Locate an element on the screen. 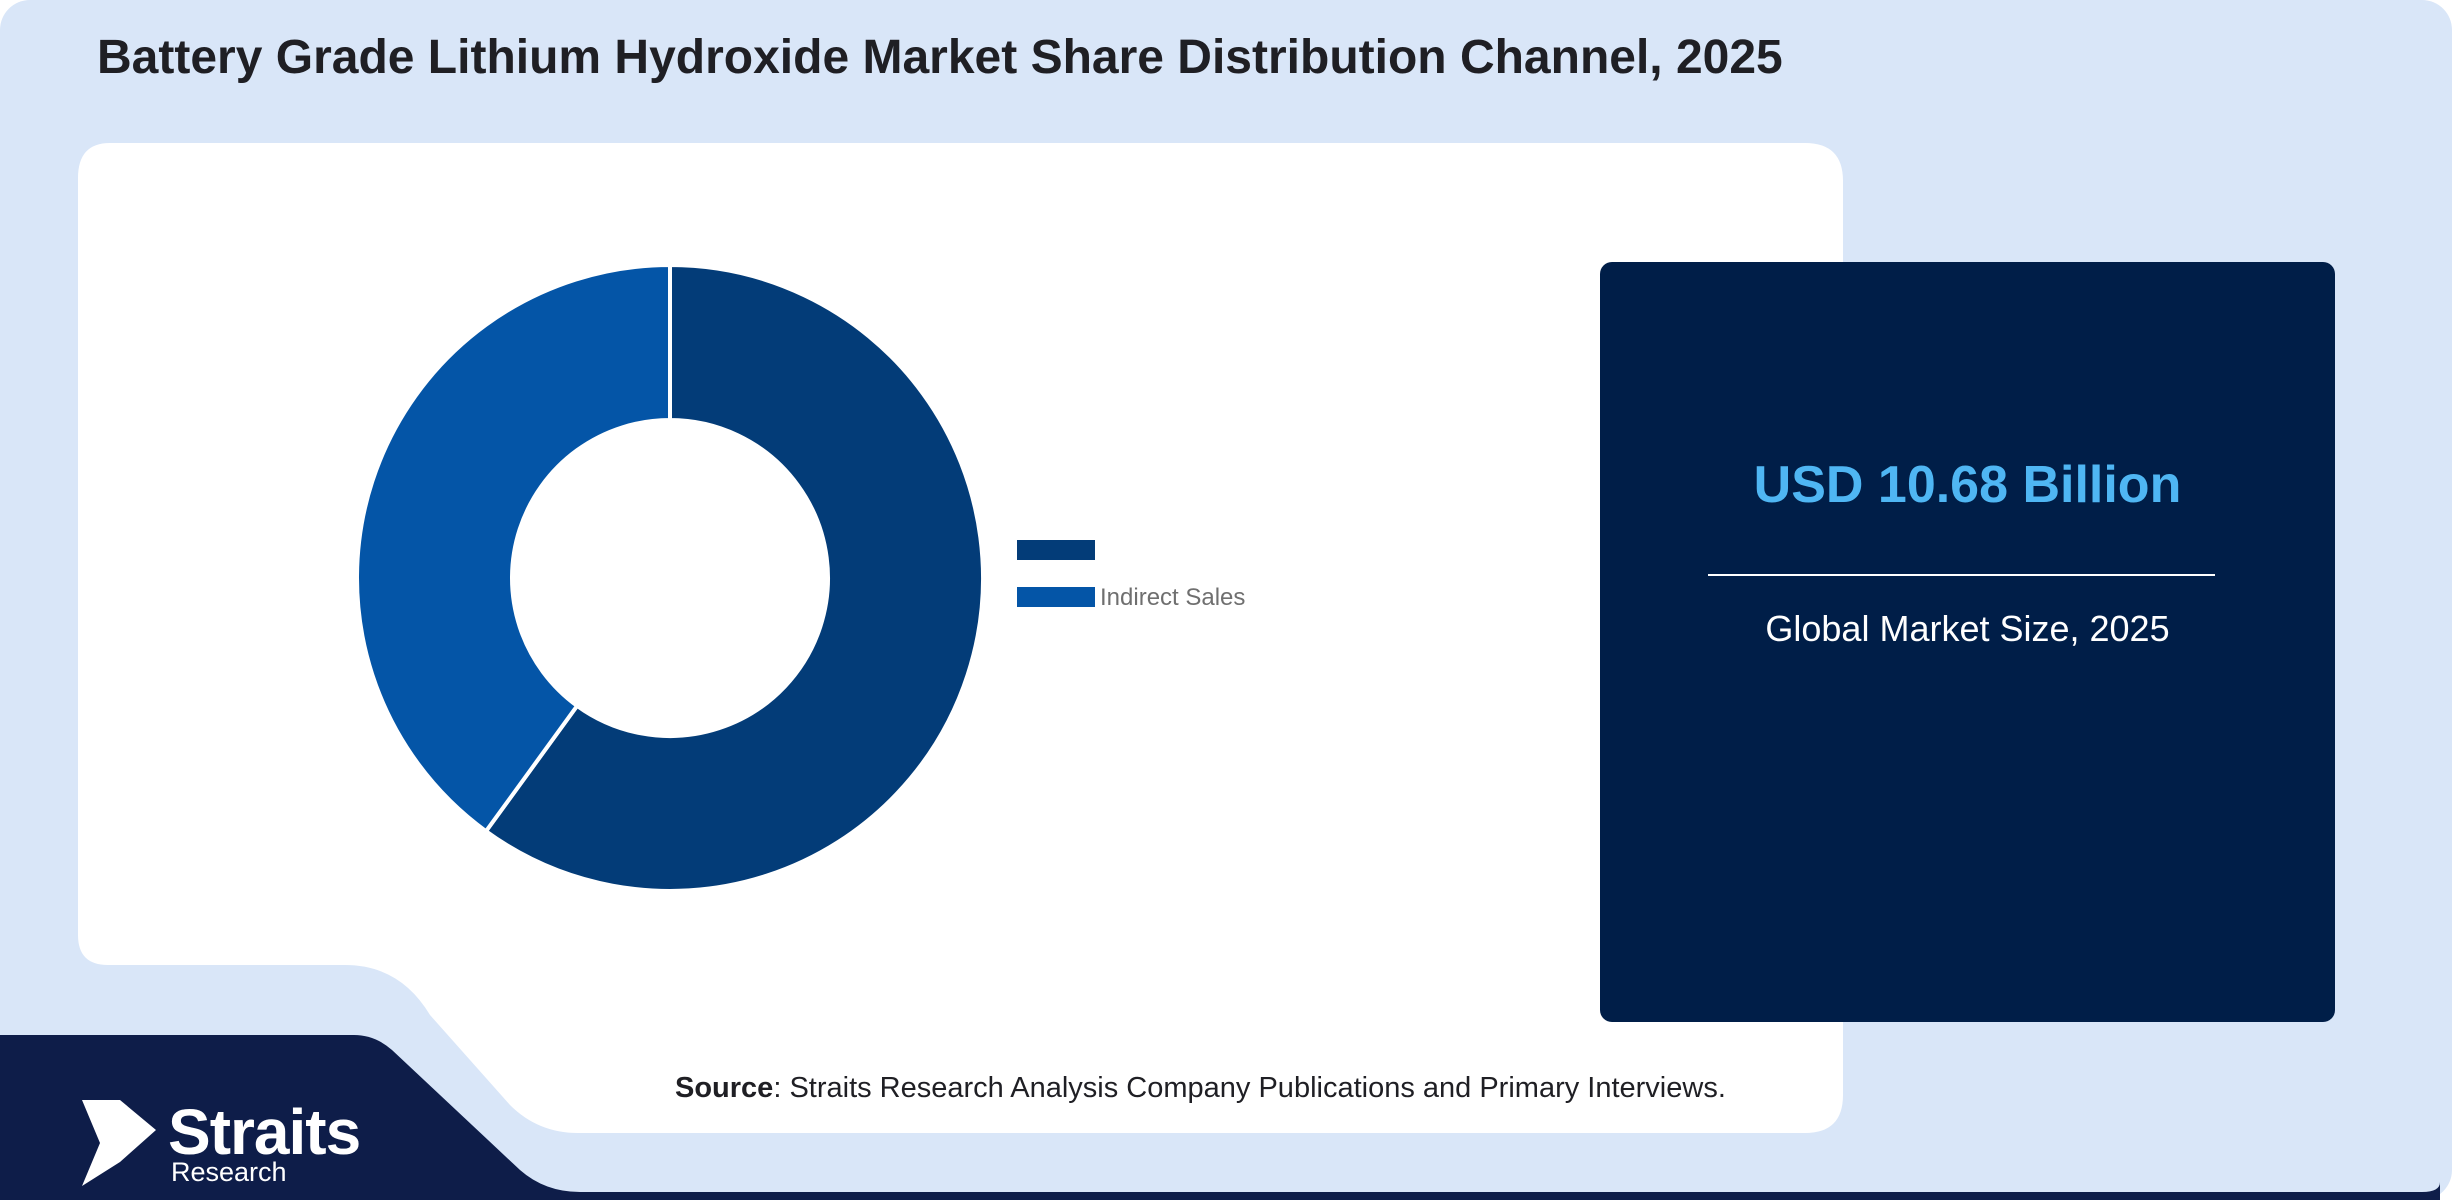 The height and width of the screenshot is (1200, 2452). brand-name: Straits is located at coordinates (264, 1132).